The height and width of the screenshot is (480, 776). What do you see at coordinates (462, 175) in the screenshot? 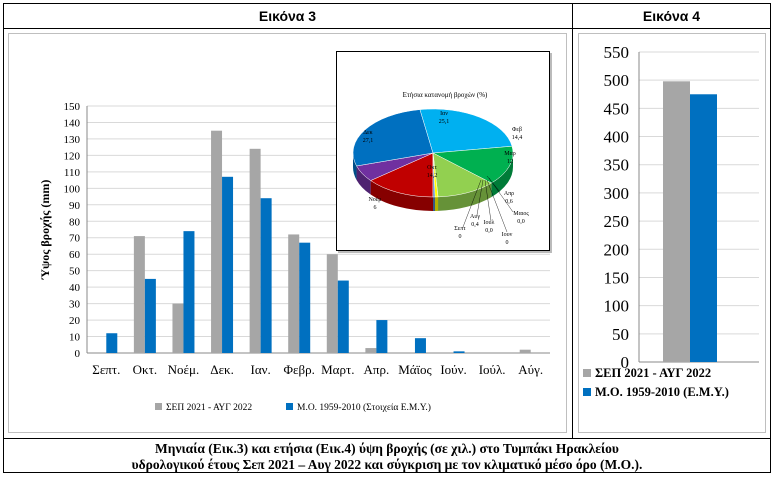
I see `pie-slice-Μαρ` at bounding box center [462, 175].